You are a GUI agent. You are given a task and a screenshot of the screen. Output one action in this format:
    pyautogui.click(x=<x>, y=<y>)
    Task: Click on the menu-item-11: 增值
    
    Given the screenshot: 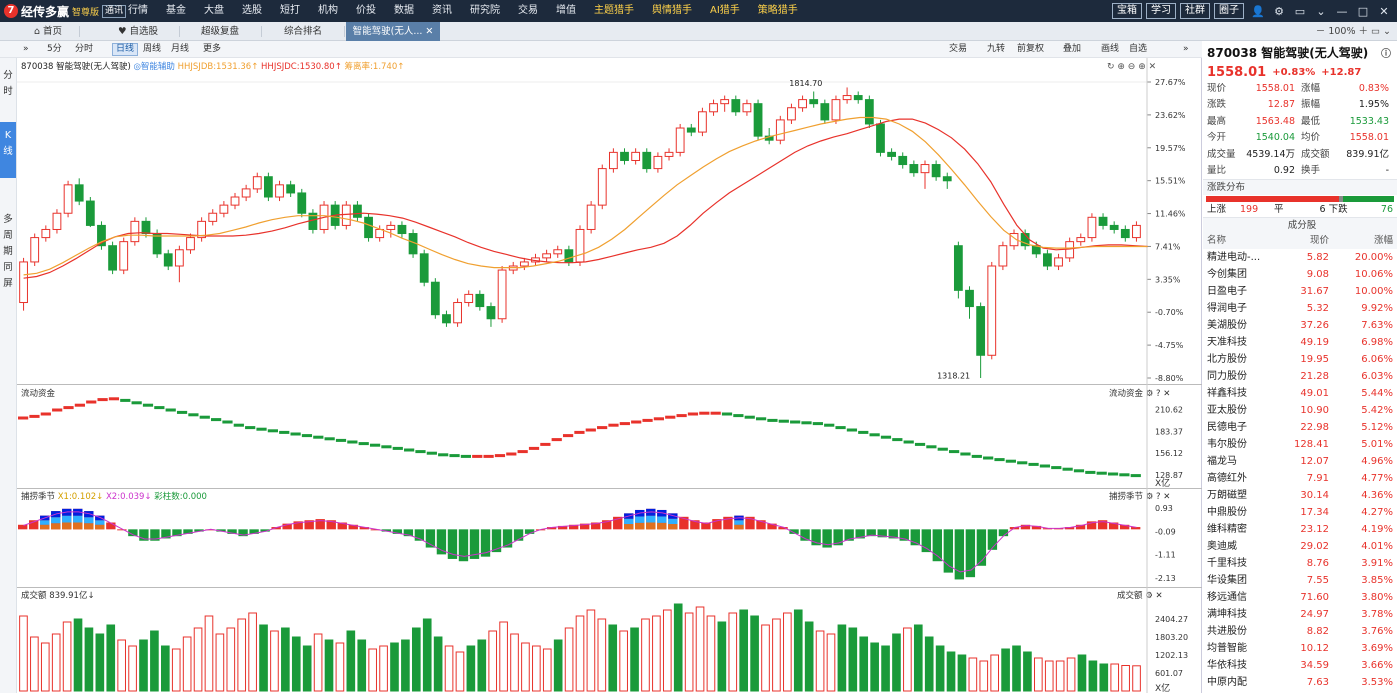 What is the action you would take?
    pyautogui.click(x=566, y=10)
    